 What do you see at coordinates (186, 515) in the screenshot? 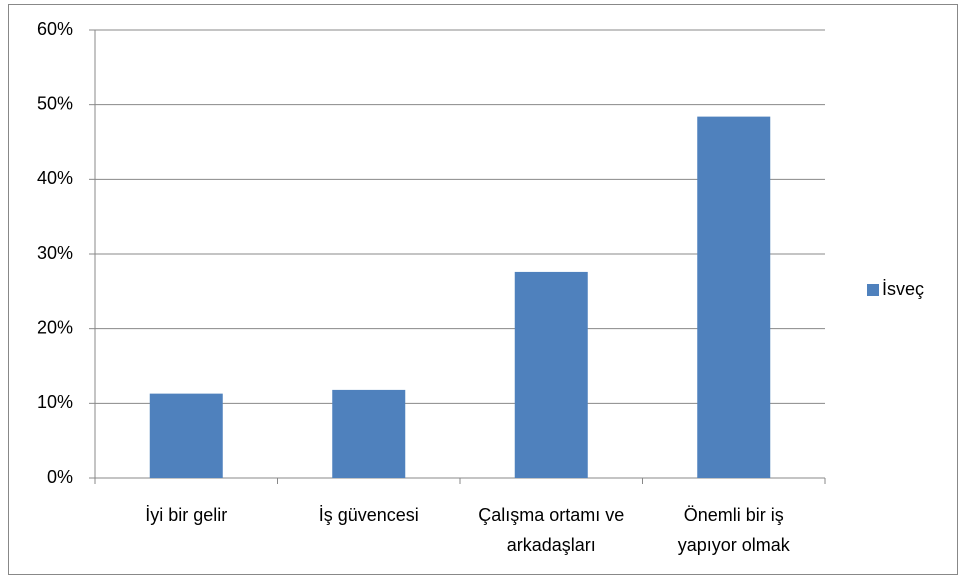
I see `x-tick-label: İyi bir gelir` at bounding box center [186, 515].